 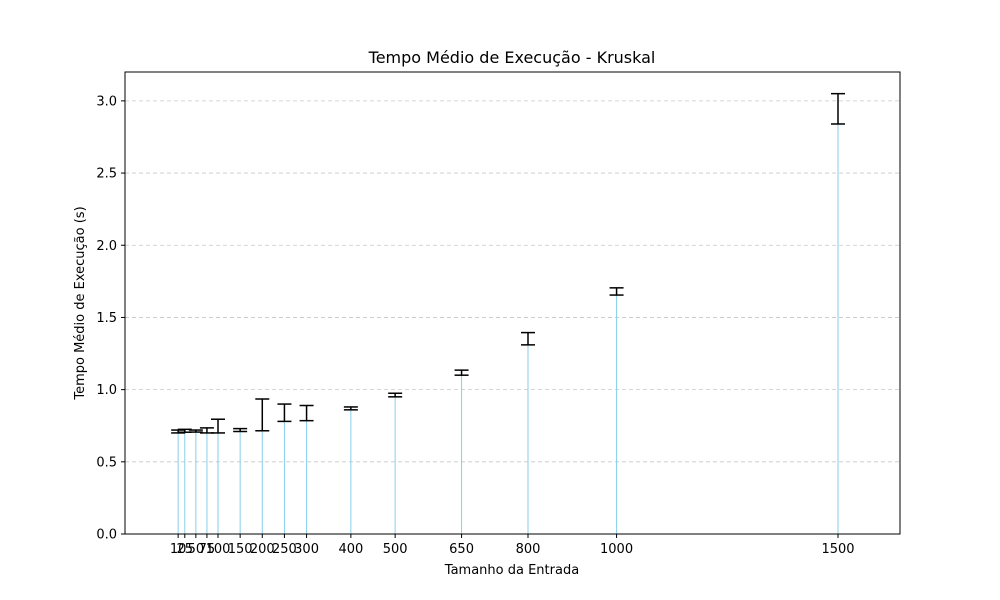 I want to click on x-tick-label: 10, so click(x=178, y=549).